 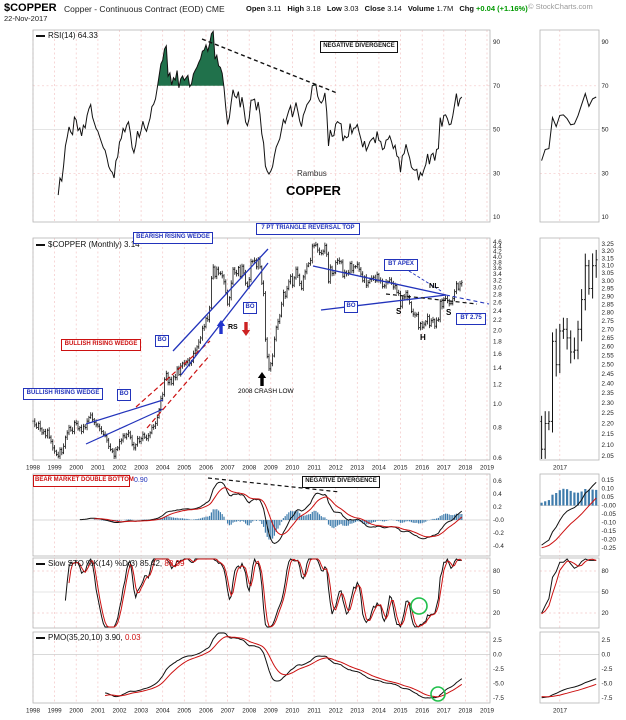 I want to click on svg-text: 2.05, so click(x=608, y=456).